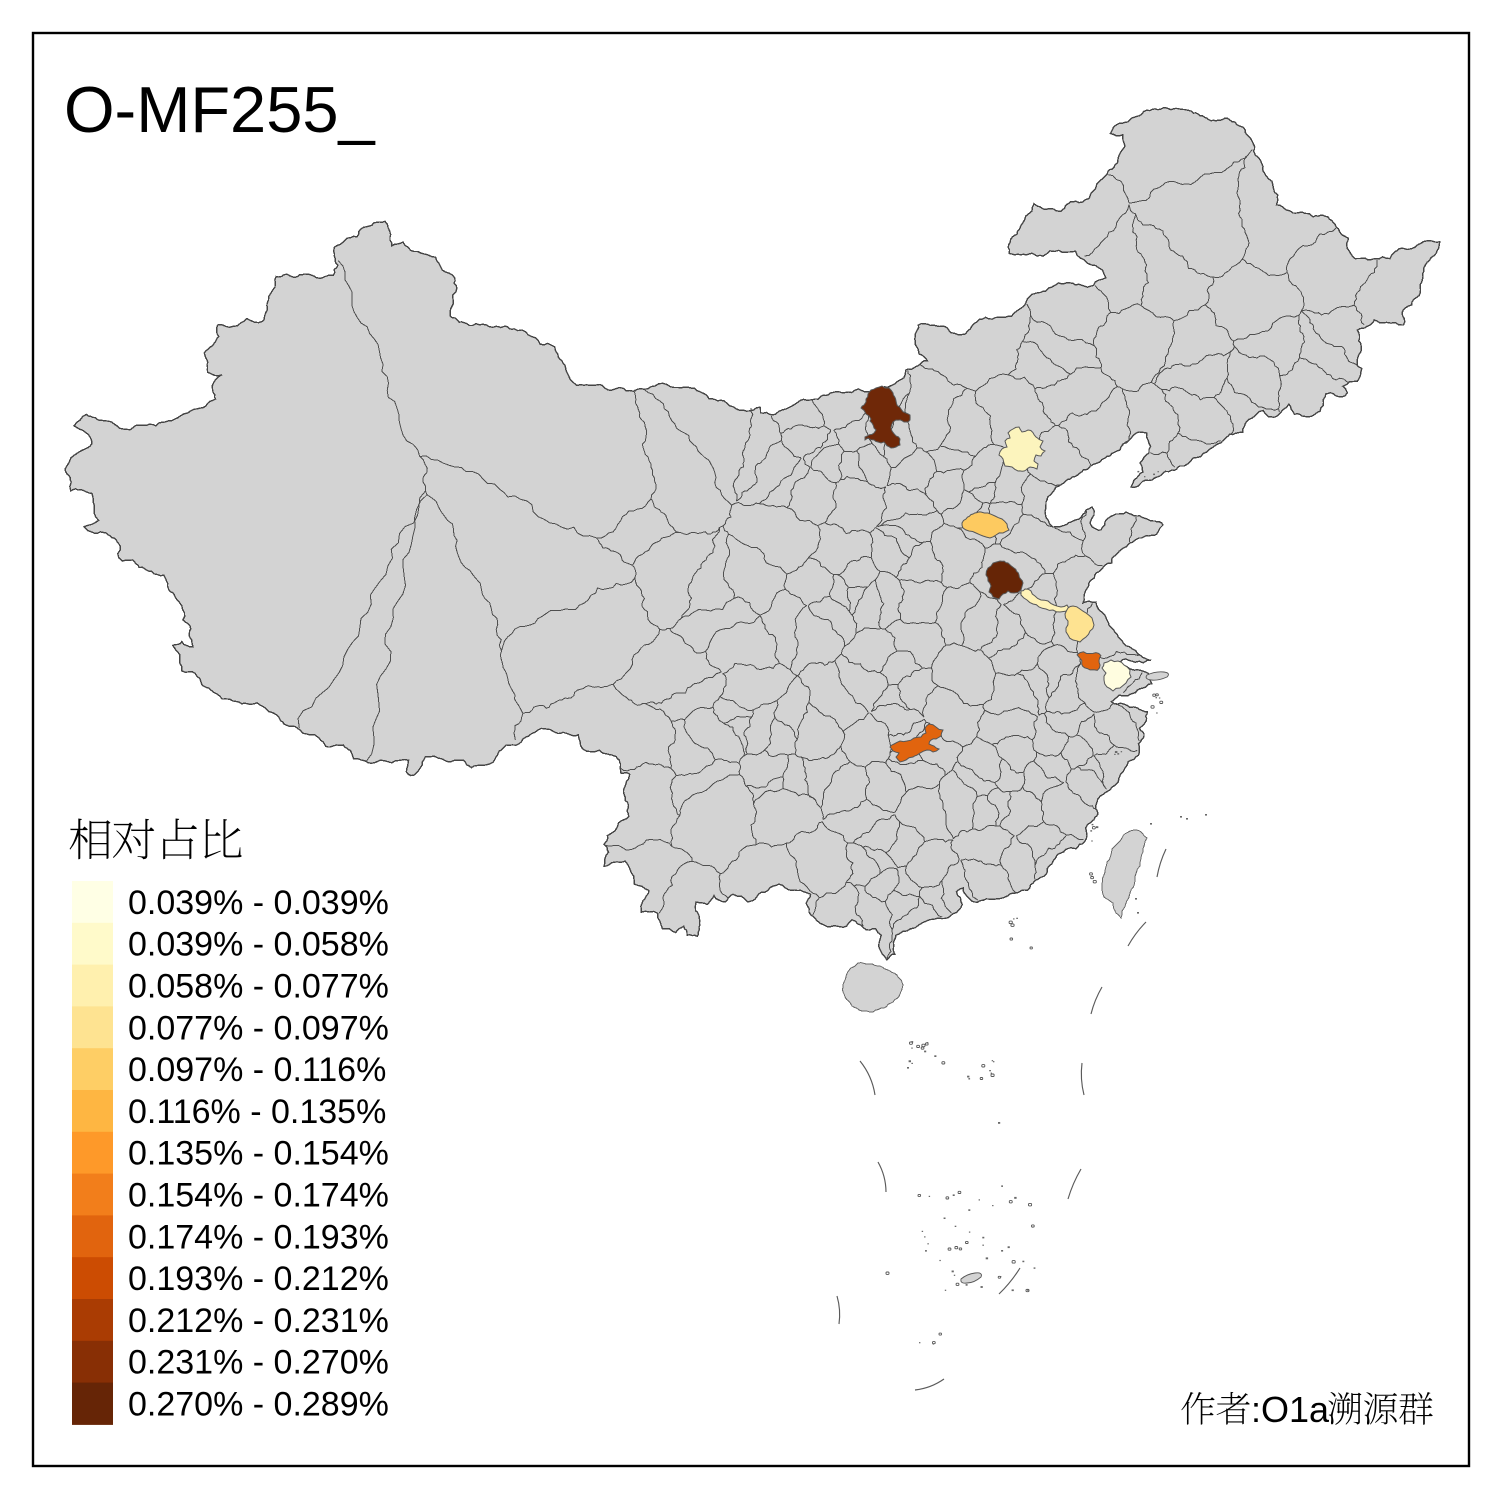  What do you see at coordinates (1290, 1409) in the screenshot?
I see `svg-text: :O1a` at bounding box center [1290, 1409].